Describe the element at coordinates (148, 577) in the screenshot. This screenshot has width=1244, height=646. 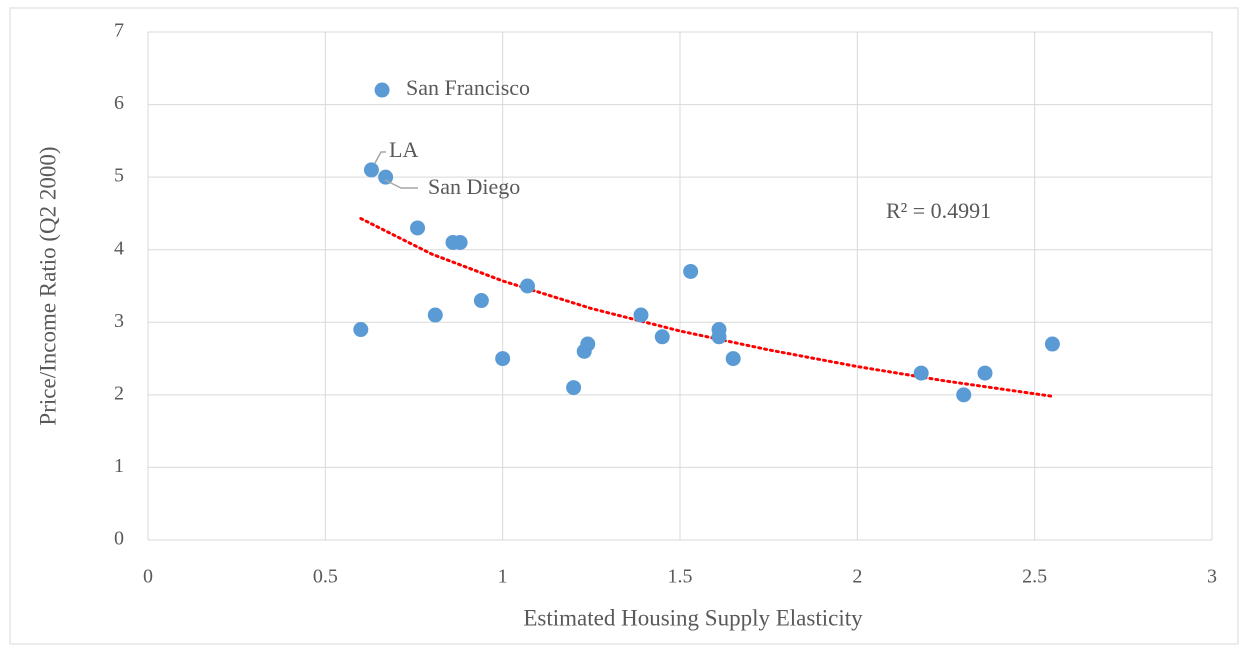
I see `x-tick-label: 0` at that location.